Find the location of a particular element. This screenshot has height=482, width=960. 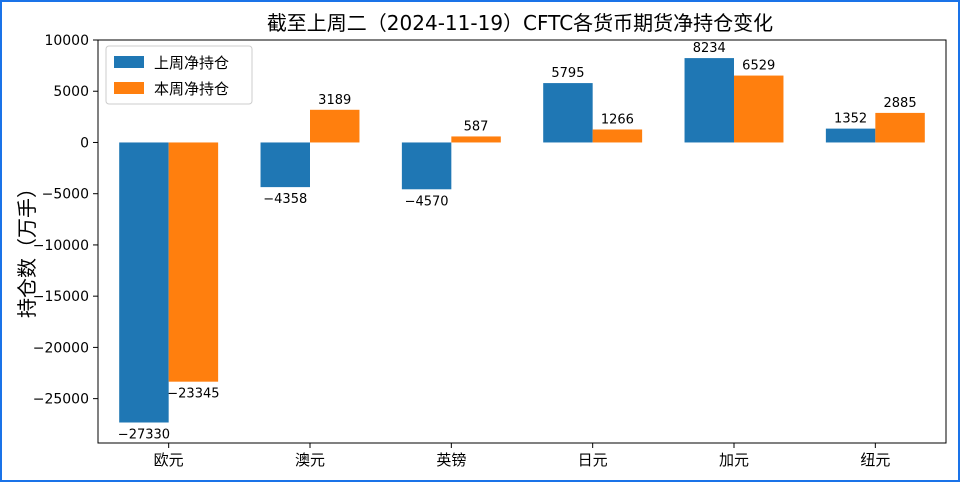

y-tick-label: −10000 is located at coordinates (61, 246).